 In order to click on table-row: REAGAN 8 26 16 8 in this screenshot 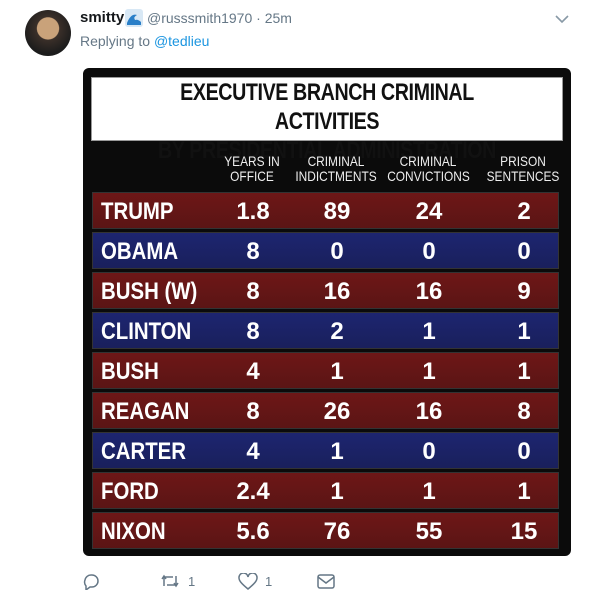, I will do `click(325, 410)`.